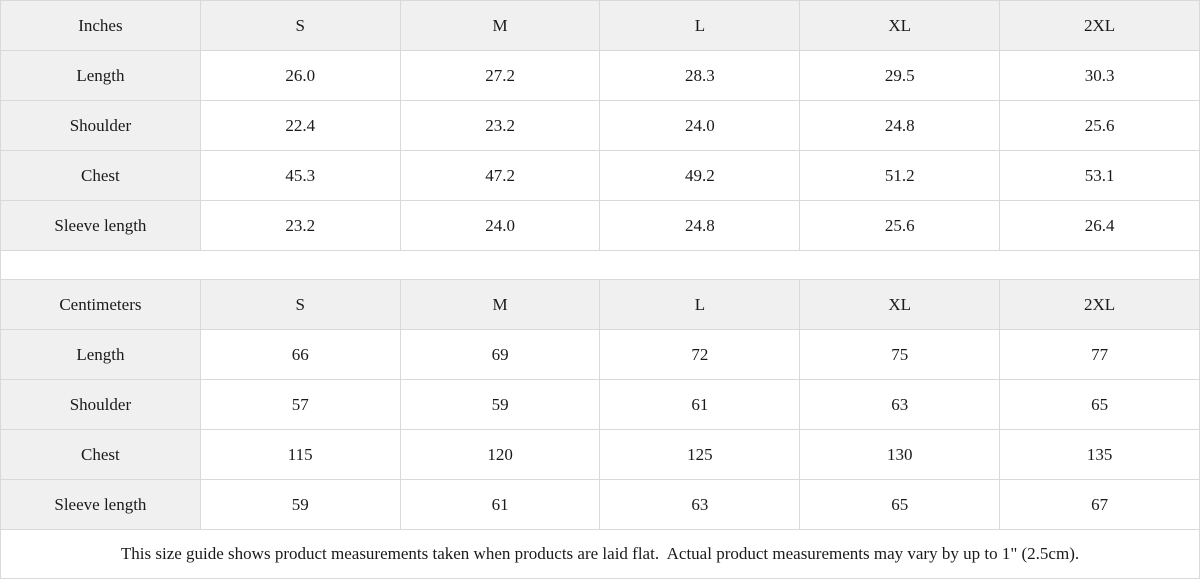 This screenshot has width=1200, height=580. I want to click on table-row: Length 66 69 72 75 77, so click(600, 354).